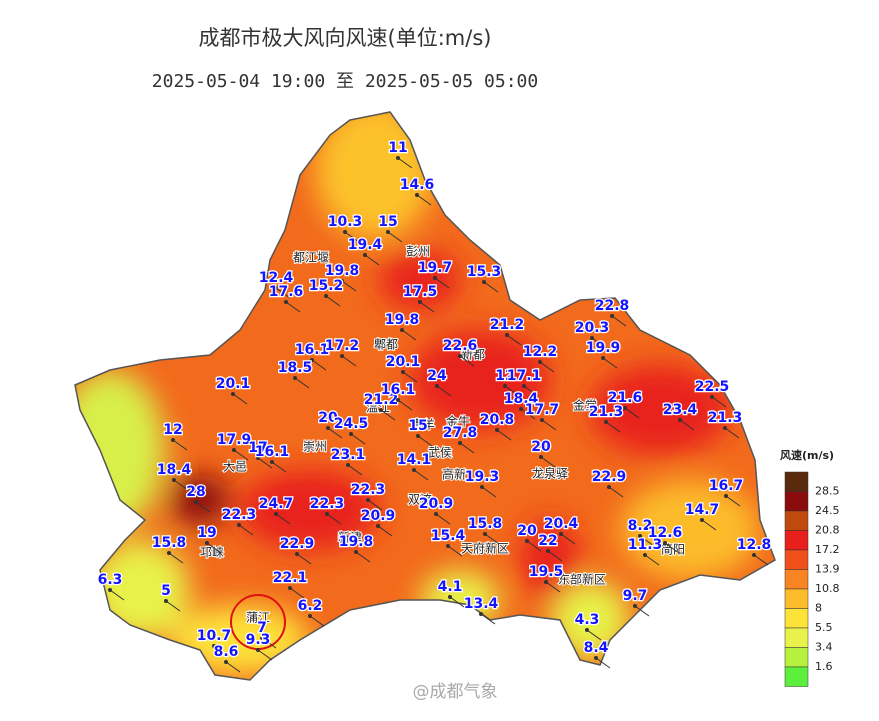  Describe the element at coordinates (345, 81) in the screenshot. I see `map-subtitle: 2025-05-04 19:00 至 2025-05-05 05:00` at that location.